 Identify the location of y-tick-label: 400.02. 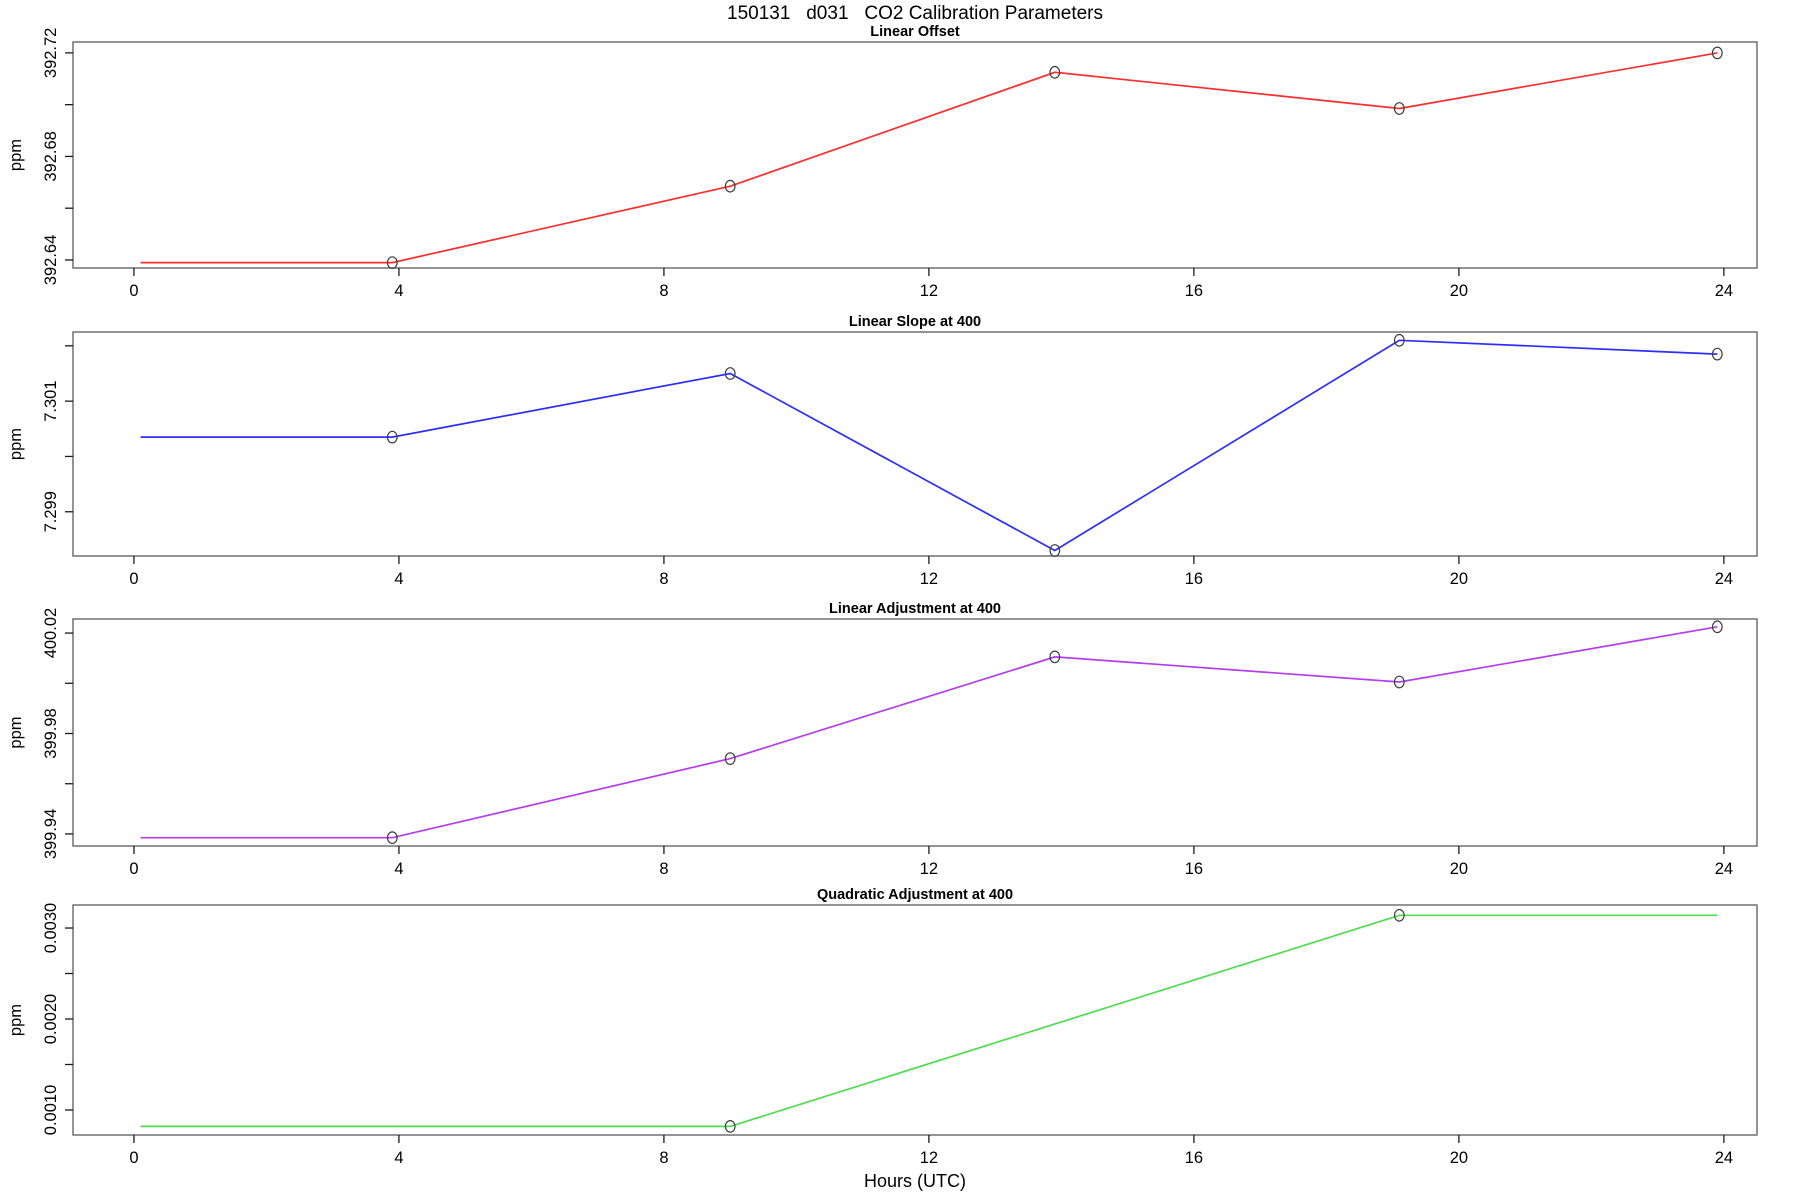
(51, 633).